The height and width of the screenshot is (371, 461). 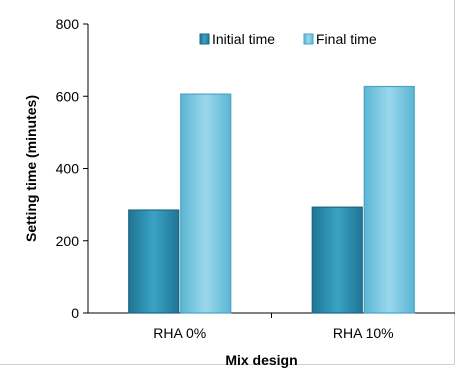 What do you see at coordinates (68, 169) in the screenshot?
I see `y-tick-label: 400` at bounding box center [68, 169].